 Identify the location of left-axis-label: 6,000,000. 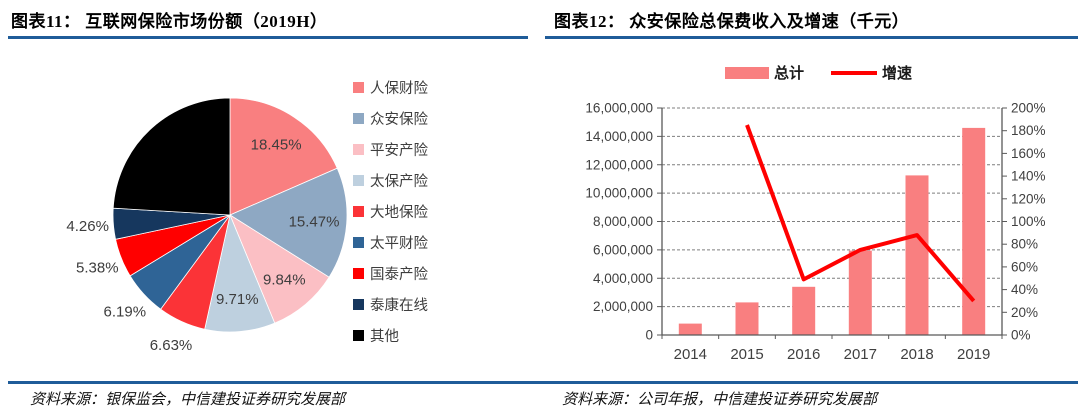
(623, 249).